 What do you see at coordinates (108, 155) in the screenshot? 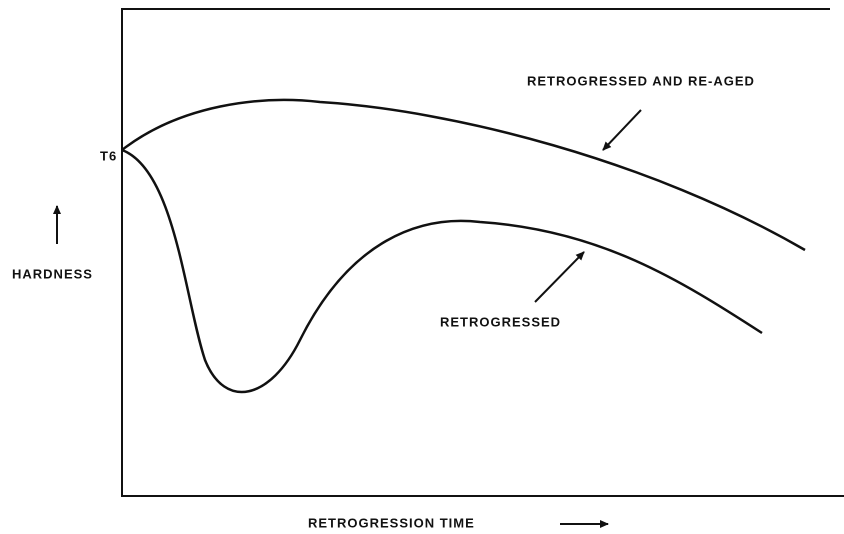
I see `y-marker: T6` at bounding box center [108, 155].